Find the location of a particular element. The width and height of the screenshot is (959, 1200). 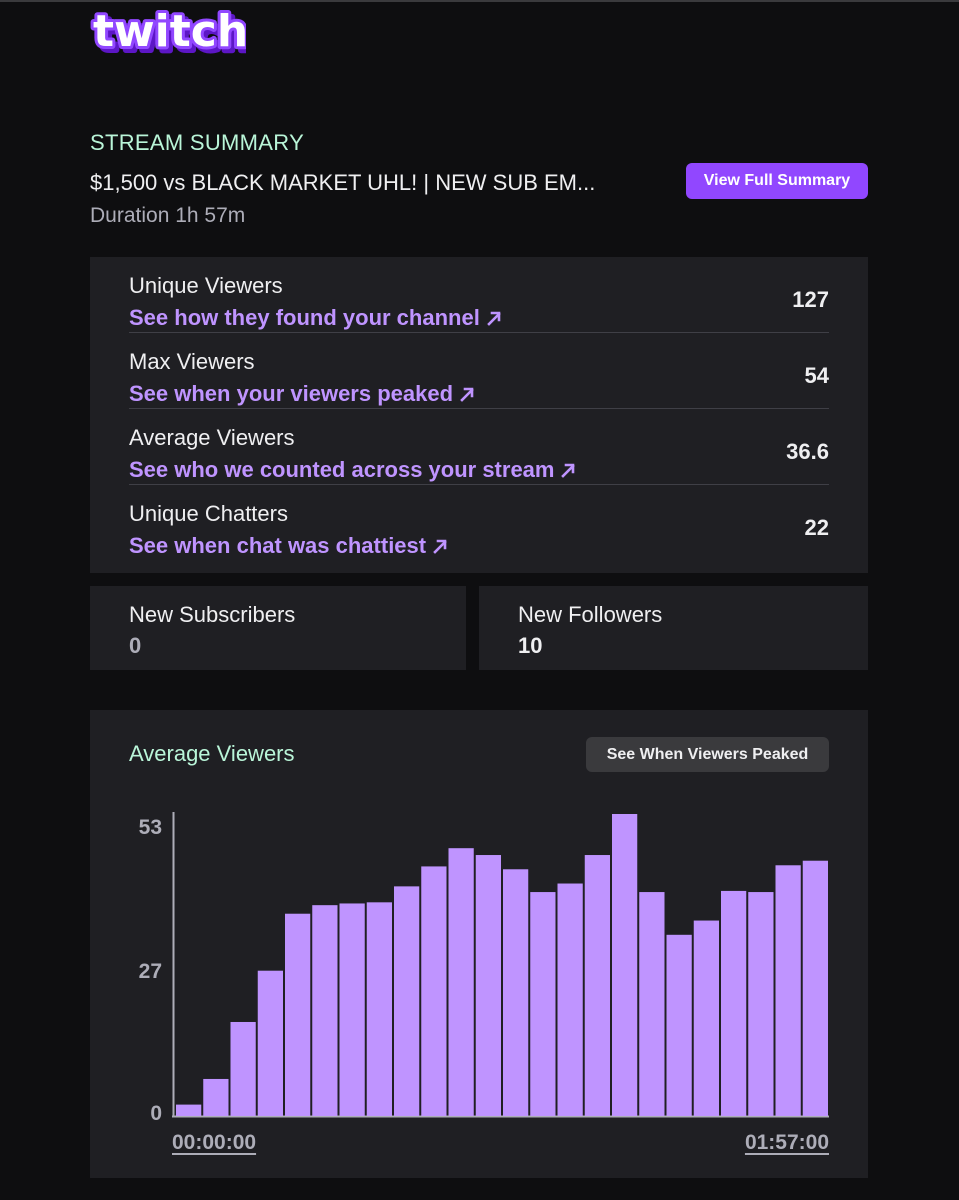

chart-title: Average Viewers is located at coordinates (212, 753).